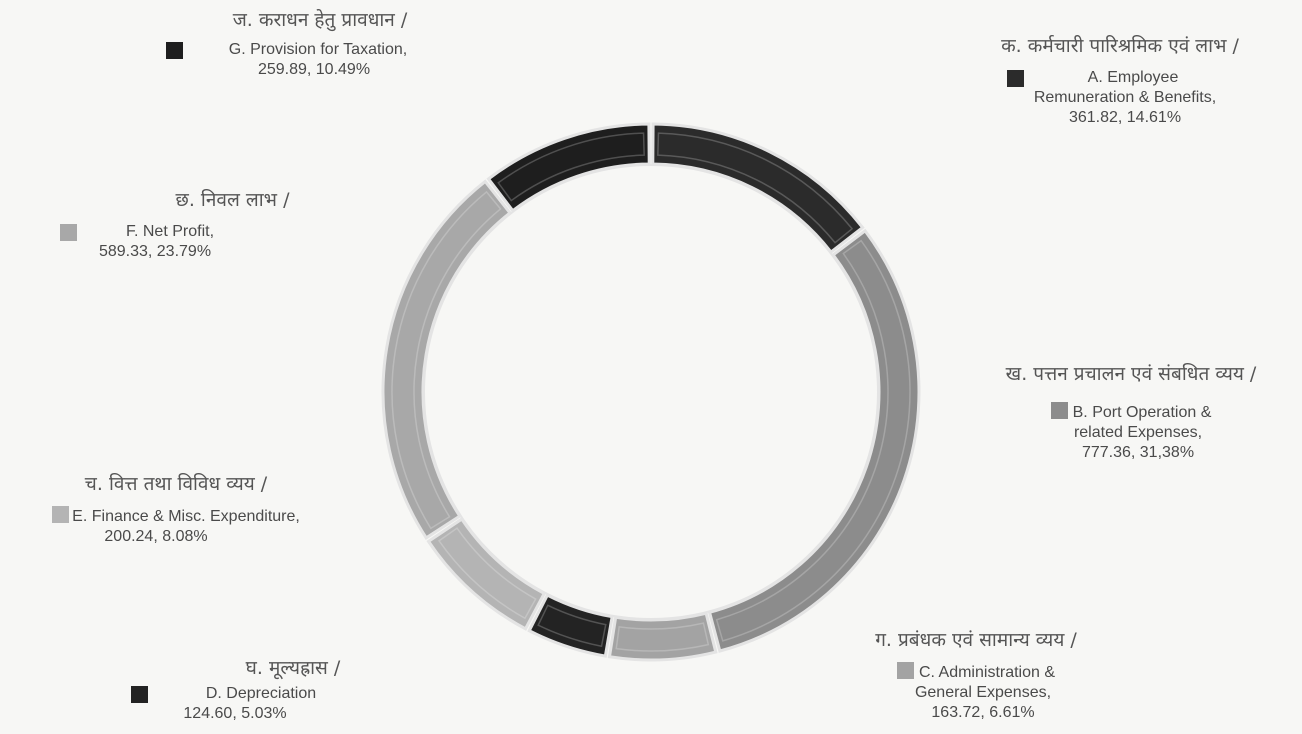 This screenshot has width=1302, height=734. I want to click on donut-slice-a, so click(758, 188).